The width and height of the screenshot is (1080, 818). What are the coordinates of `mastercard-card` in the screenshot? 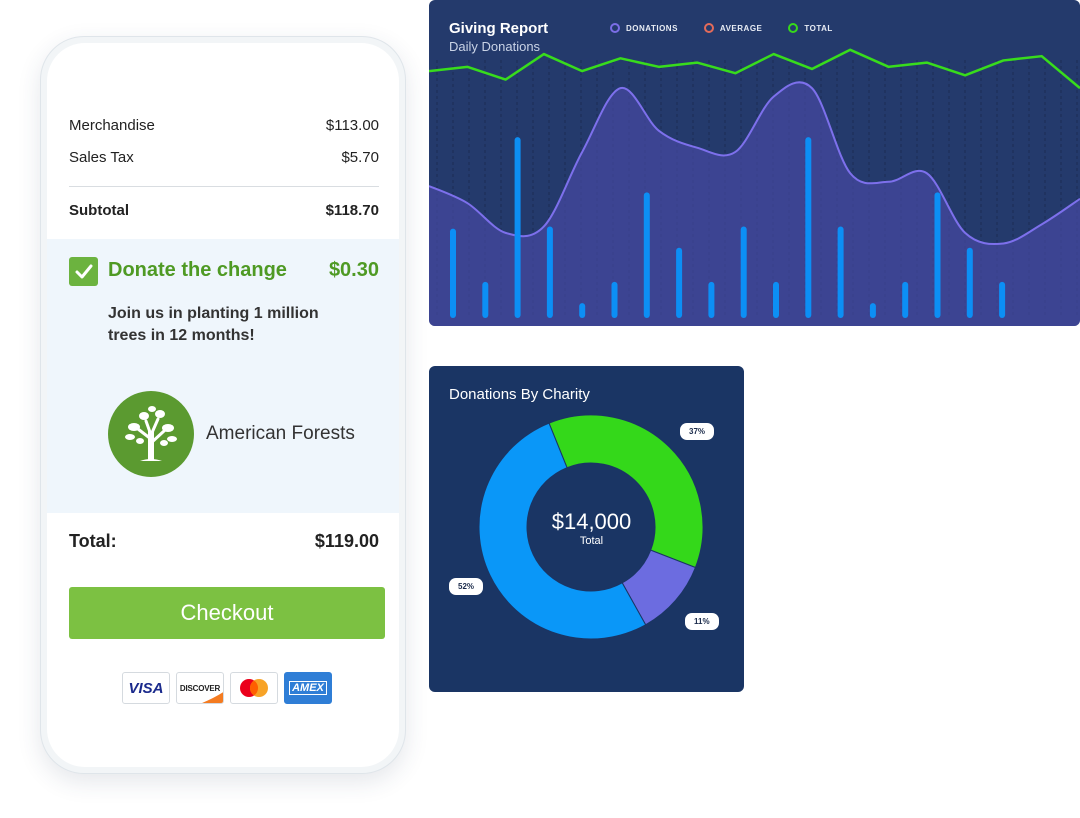 It's located at (254, 688).